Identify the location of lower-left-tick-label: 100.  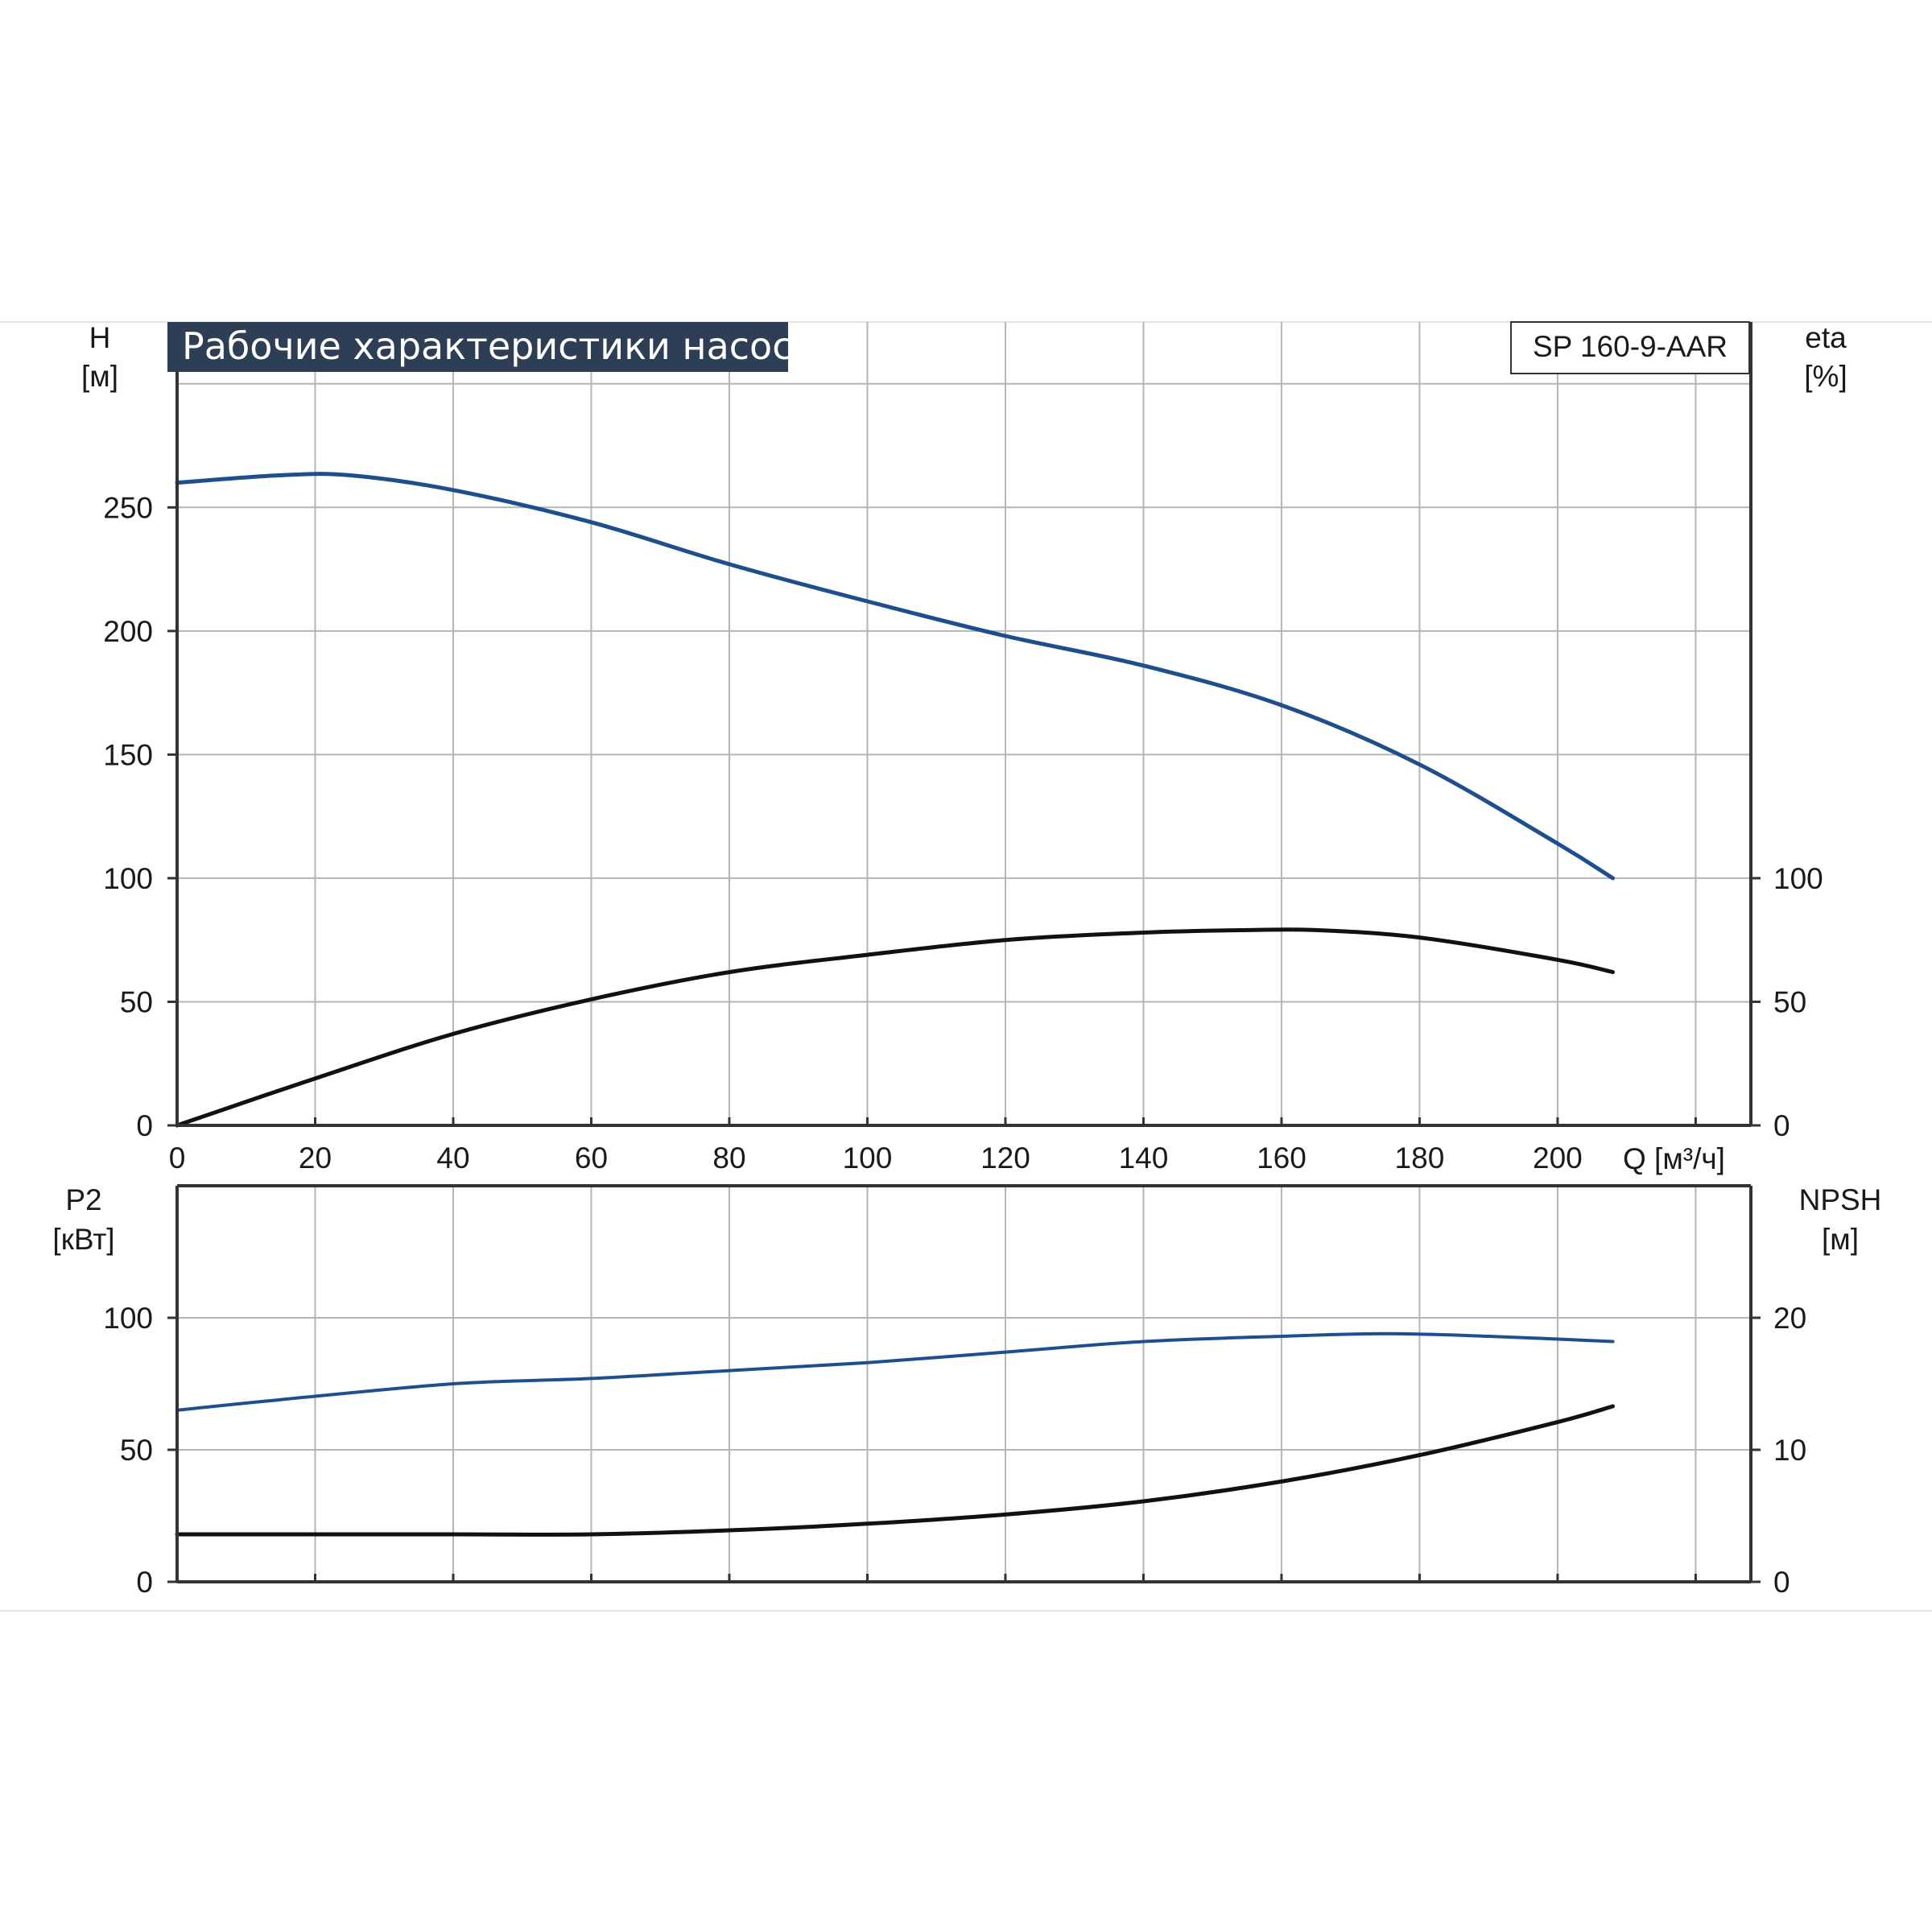
(128, 1318).